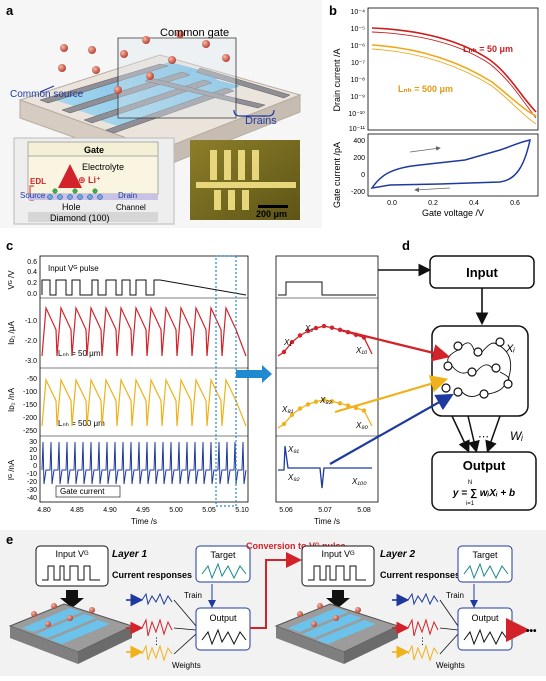  What do you see at coordinates (327, 288) in the screenshot?
I see `vg-pulse-zoom` at bounding box center [327, 288].